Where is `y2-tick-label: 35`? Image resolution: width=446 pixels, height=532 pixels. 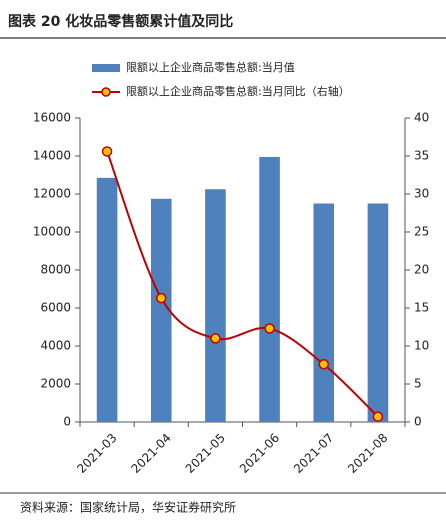 y2-tick-label: 35 is located at coordinates (421, 156).